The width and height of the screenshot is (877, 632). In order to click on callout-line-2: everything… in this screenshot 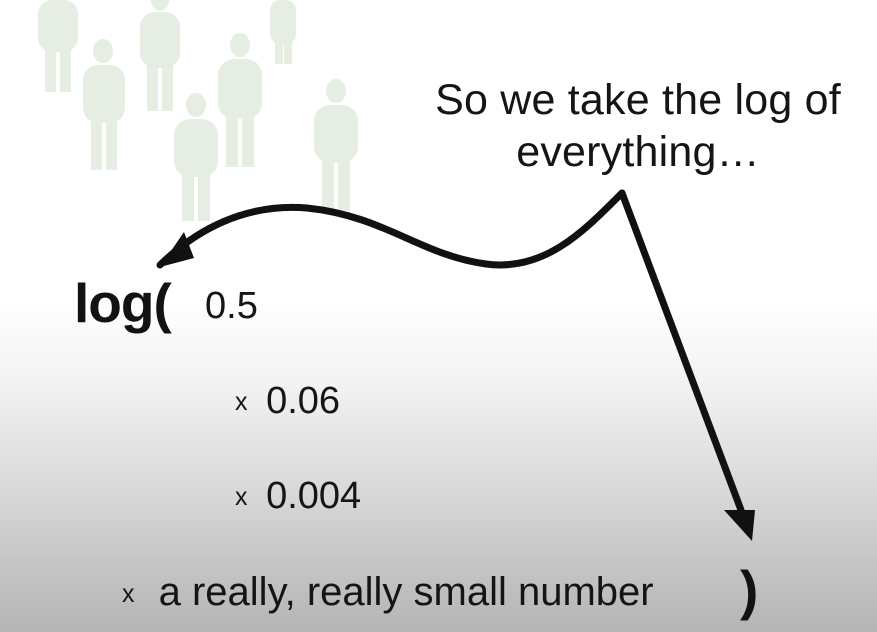, I will do `click(638, 152)`.